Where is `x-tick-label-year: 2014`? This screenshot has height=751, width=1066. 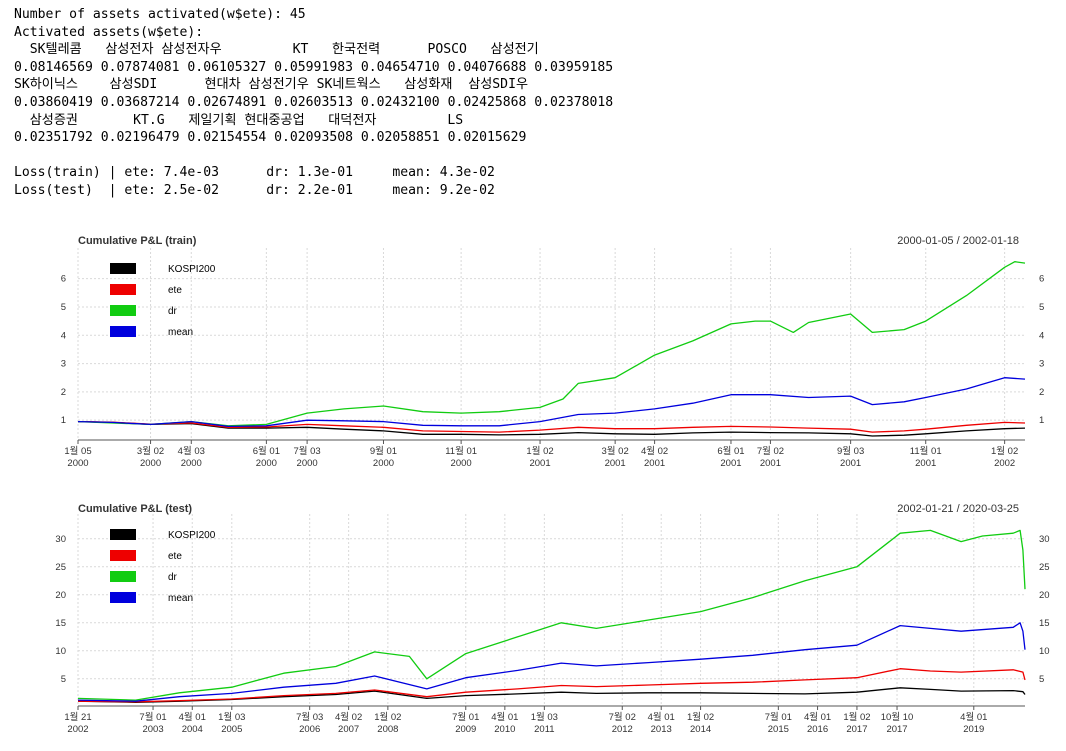 x-tick-label-year: 2014 is located at coordinates (700, 729).